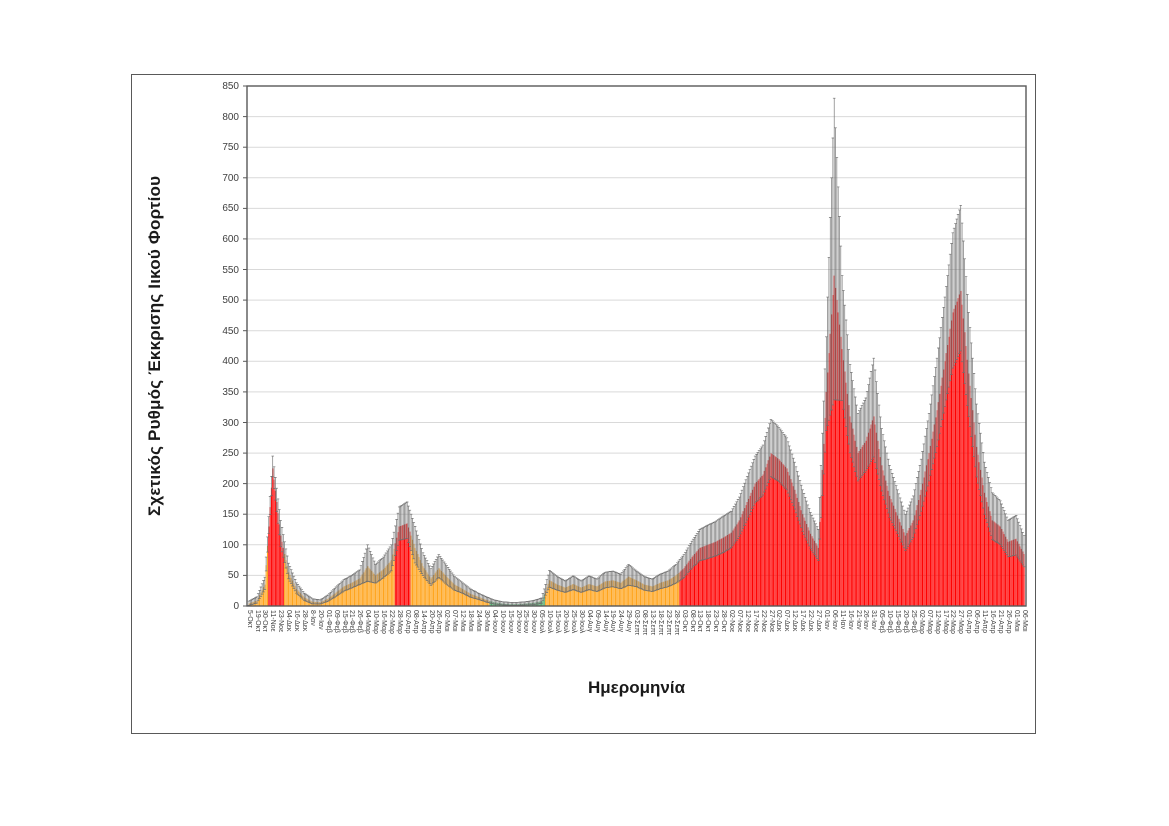  What do you see at coordinates (787, 621) in the screenshot?
I see `x-tick-label: 07-Δεκ` at bounding box center [787, 621].